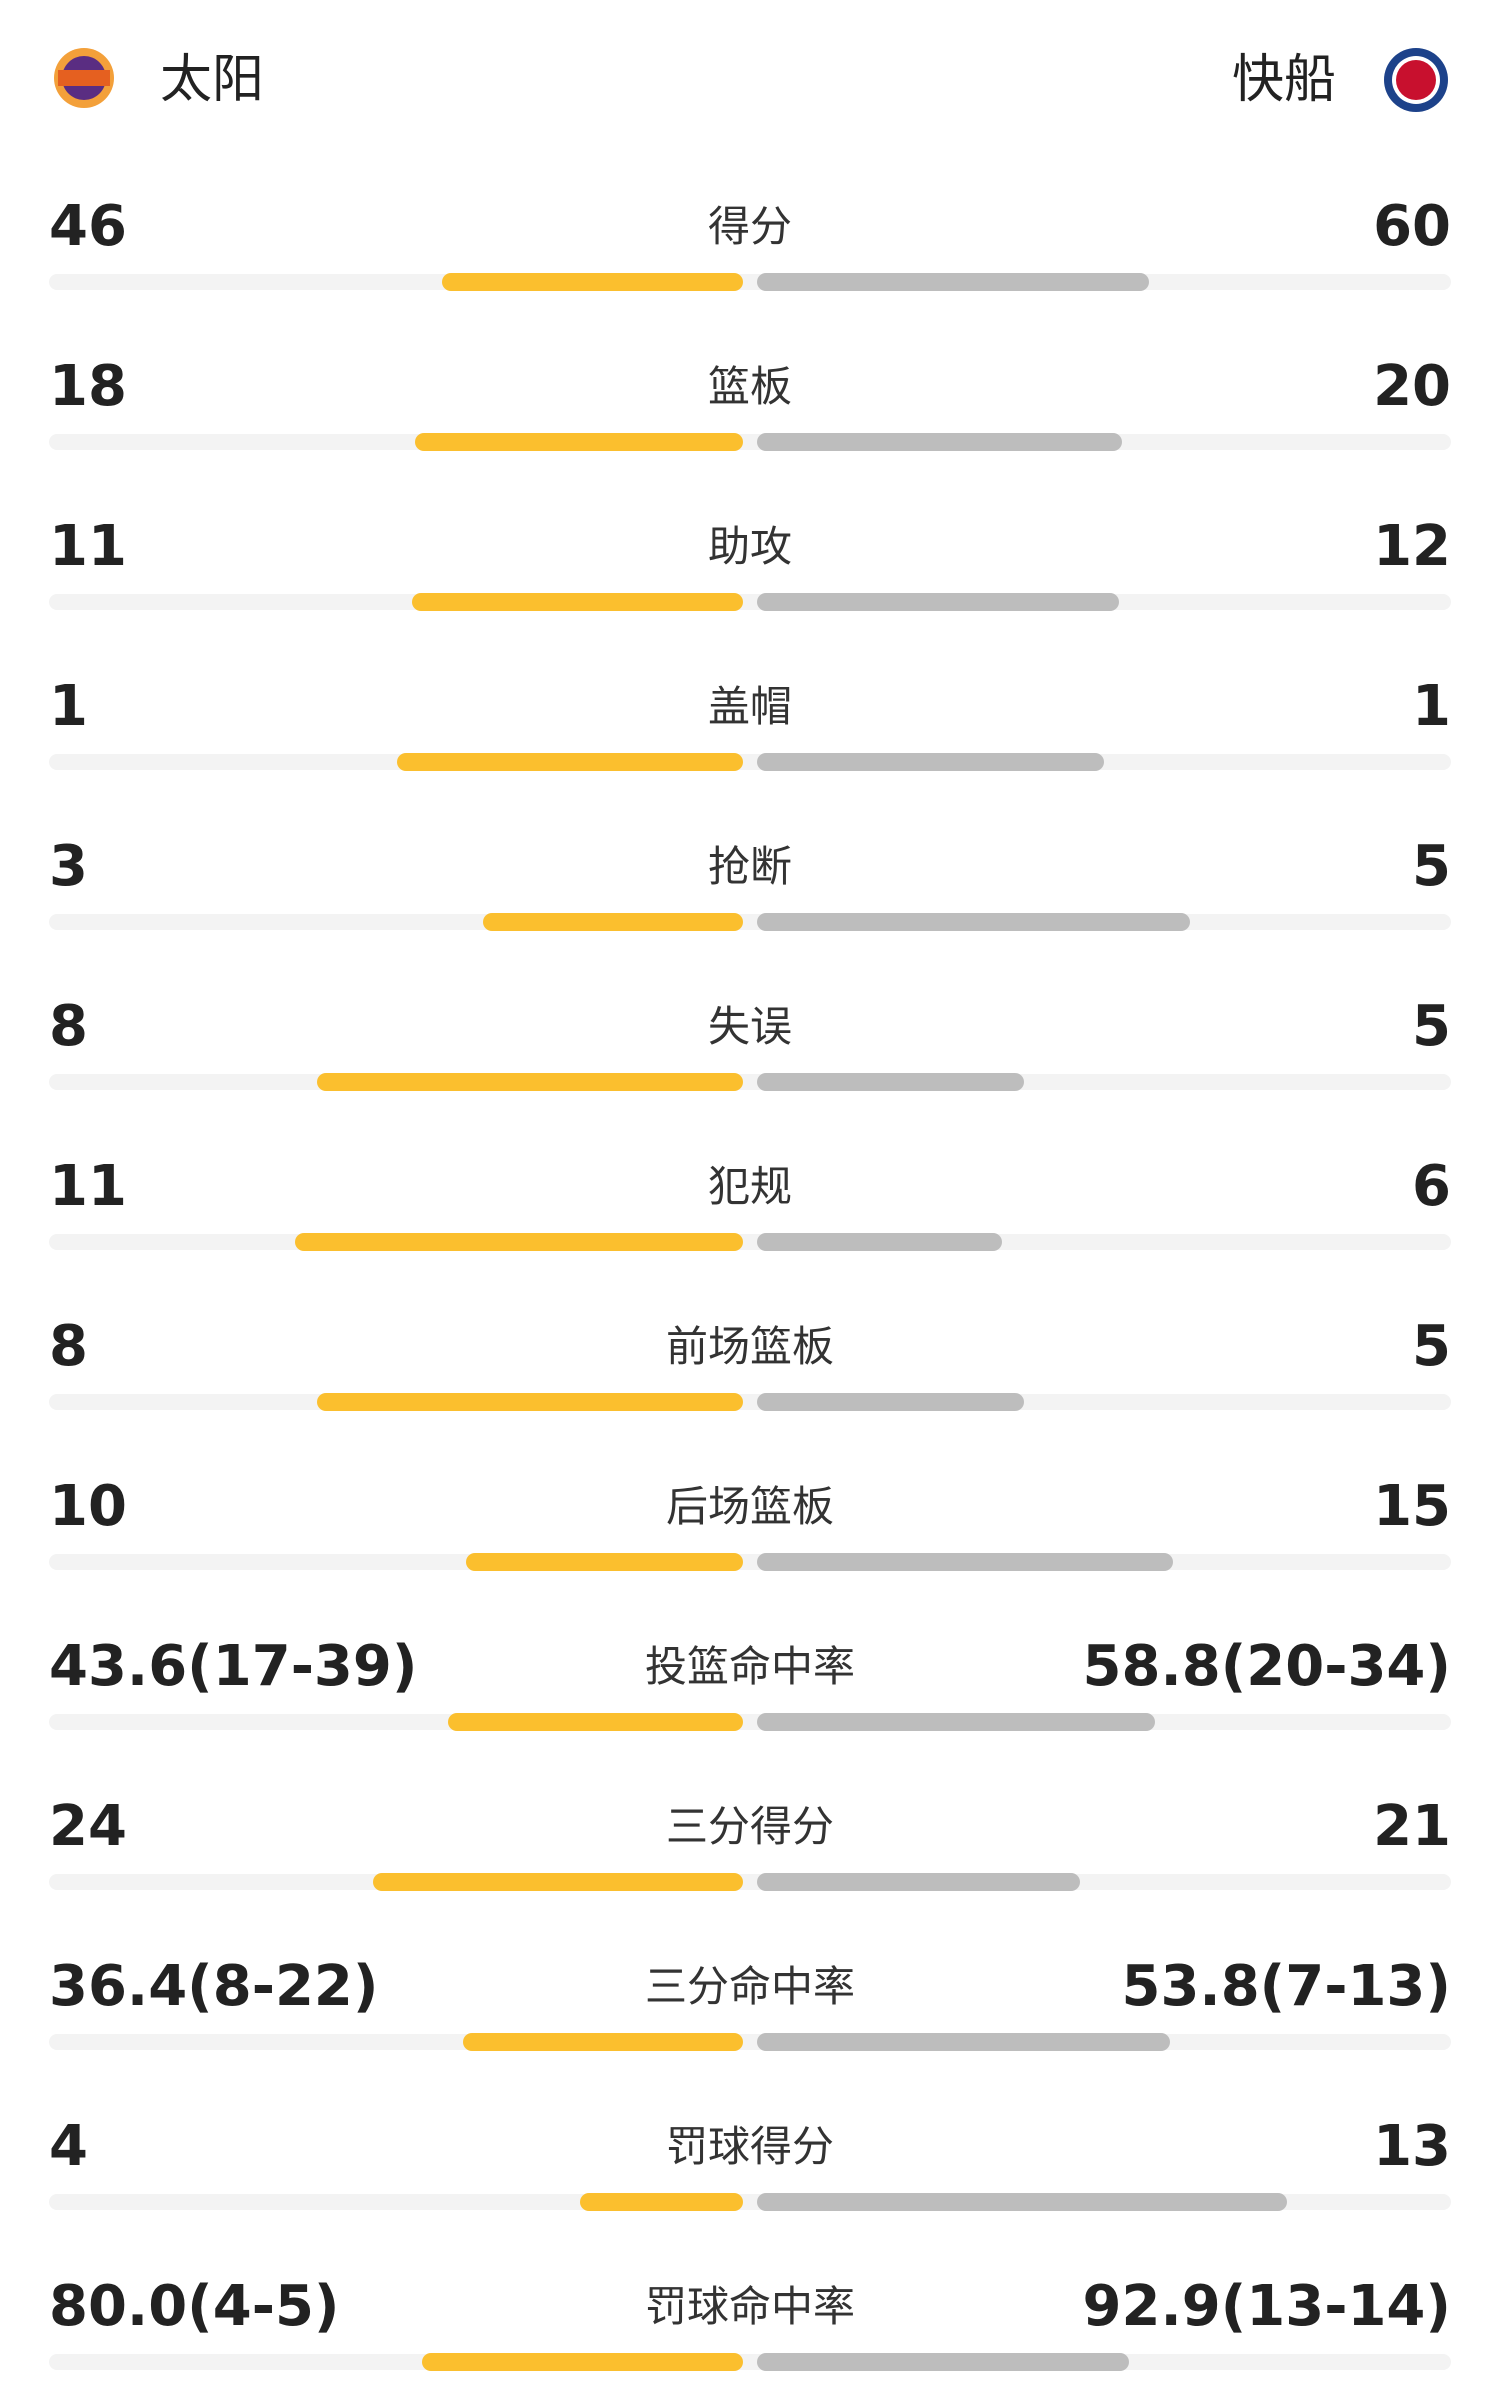  Describe the element at coordinates (749, 1346) in the screenshot. I see `stat-label: 前场篮板` at that location.